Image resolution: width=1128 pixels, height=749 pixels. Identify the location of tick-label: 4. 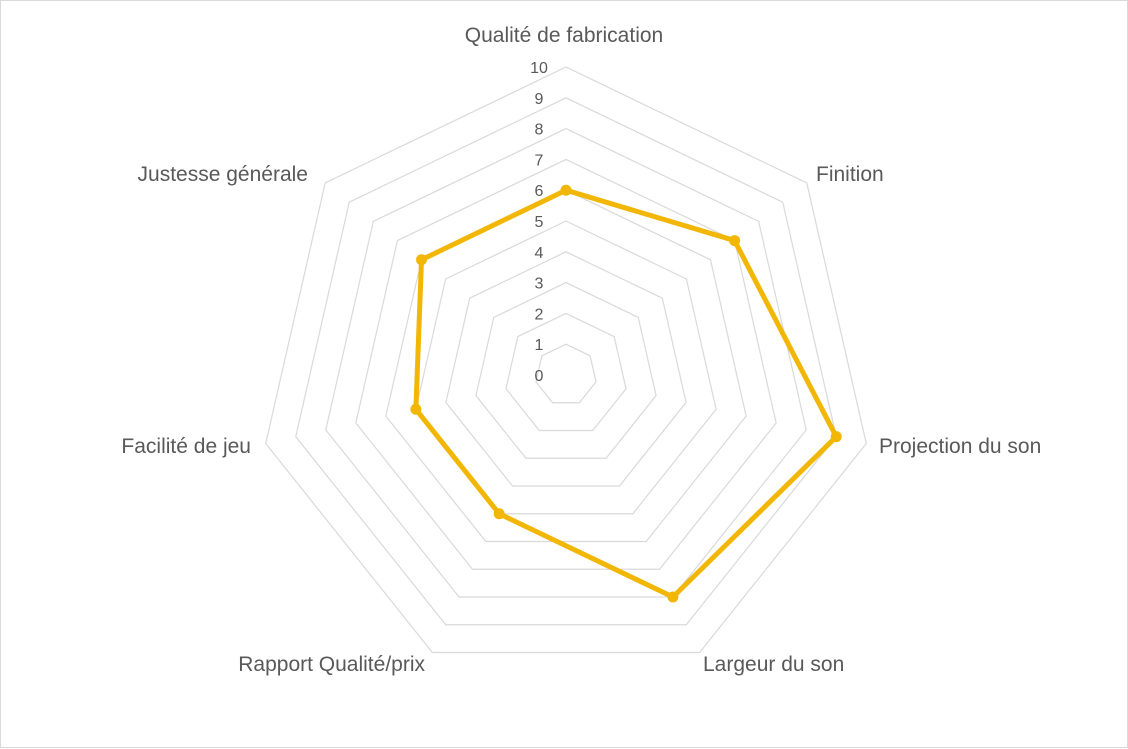
(539, 253).